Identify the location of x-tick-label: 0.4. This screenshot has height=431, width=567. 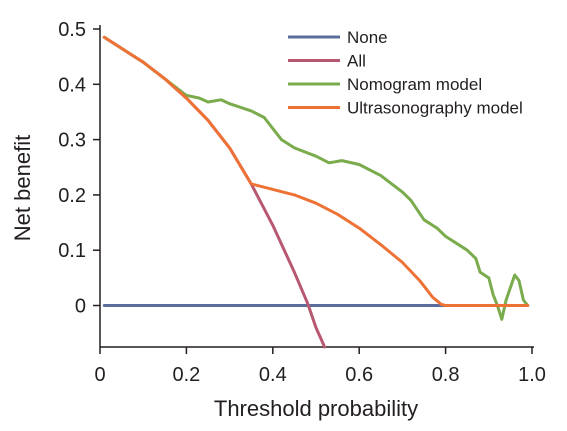
(273, 375).